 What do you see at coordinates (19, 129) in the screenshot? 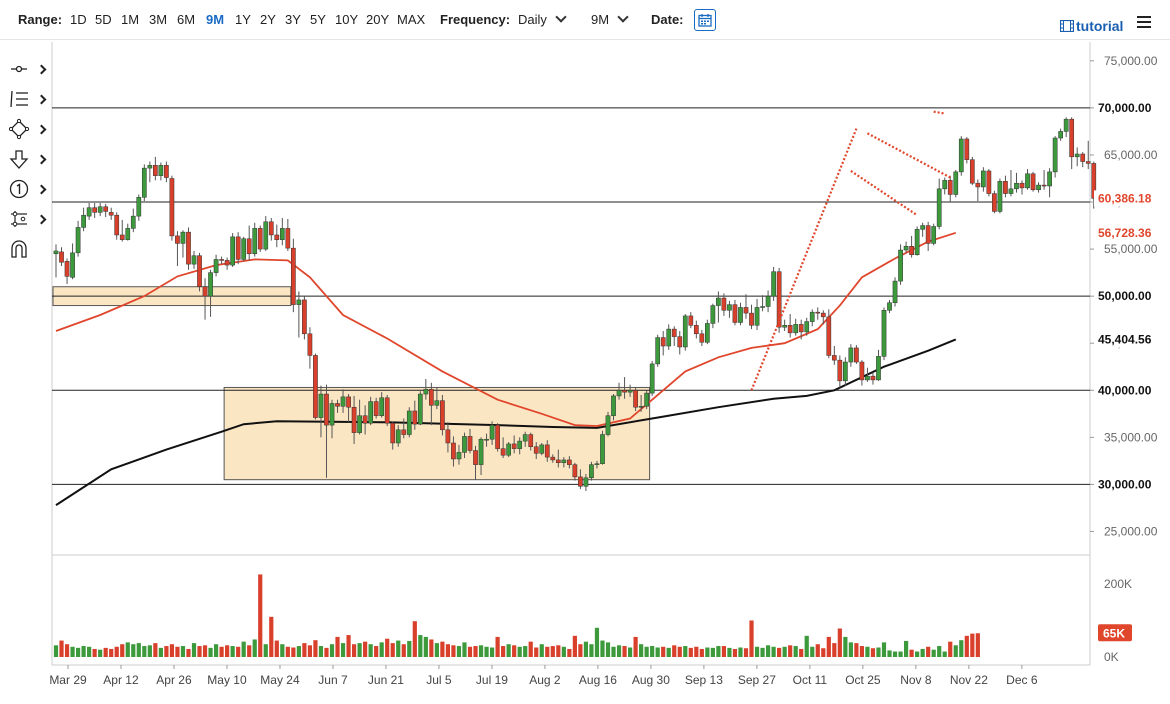
I see `shapes-icon` at bounding box center [19, 129].